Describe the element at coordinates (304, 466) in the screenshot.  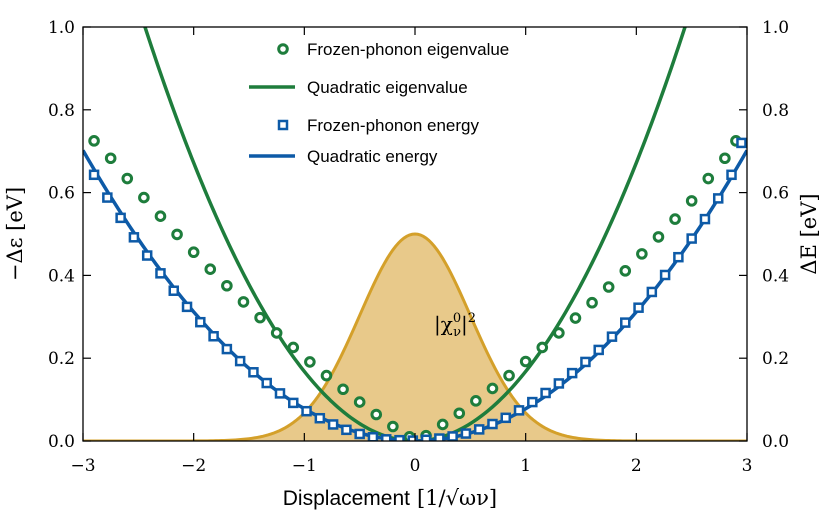
I see `x-tick-label: −1` at that location.